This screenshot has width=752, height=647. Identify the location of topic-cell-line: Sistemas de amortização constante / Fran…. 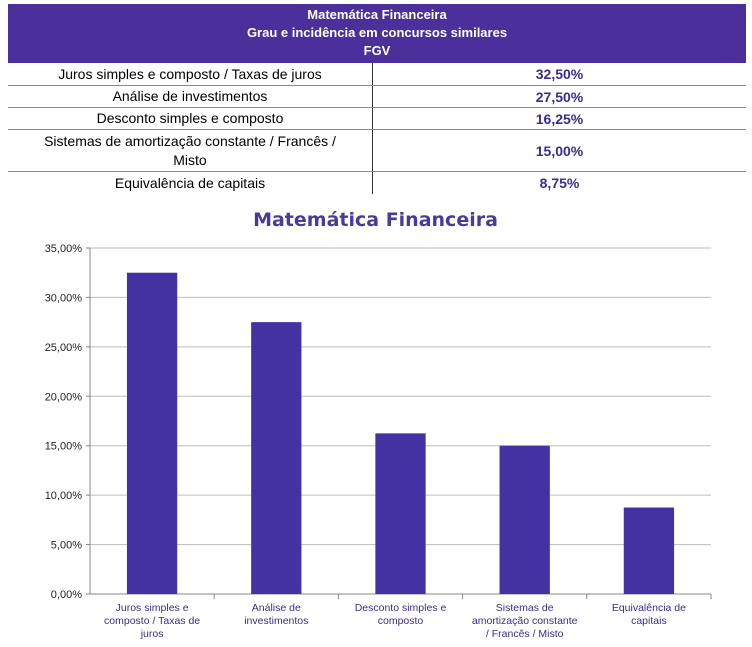
(190, 140).